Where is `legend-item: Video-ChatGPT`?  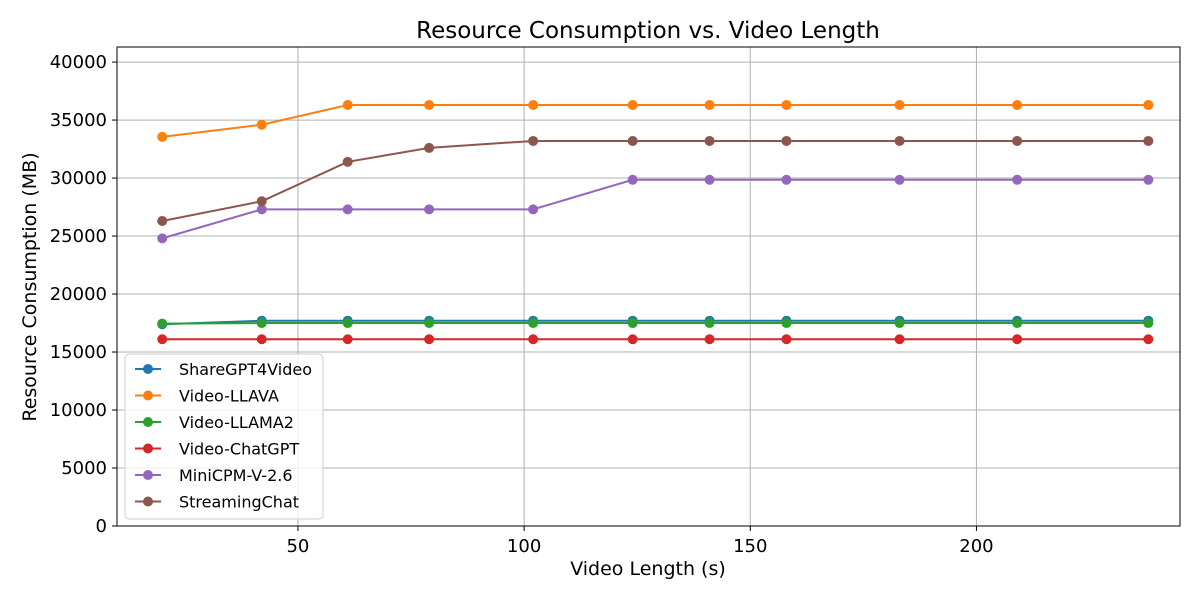
legend-item: Video-ChatGPT is located at coordinates (217, 449).